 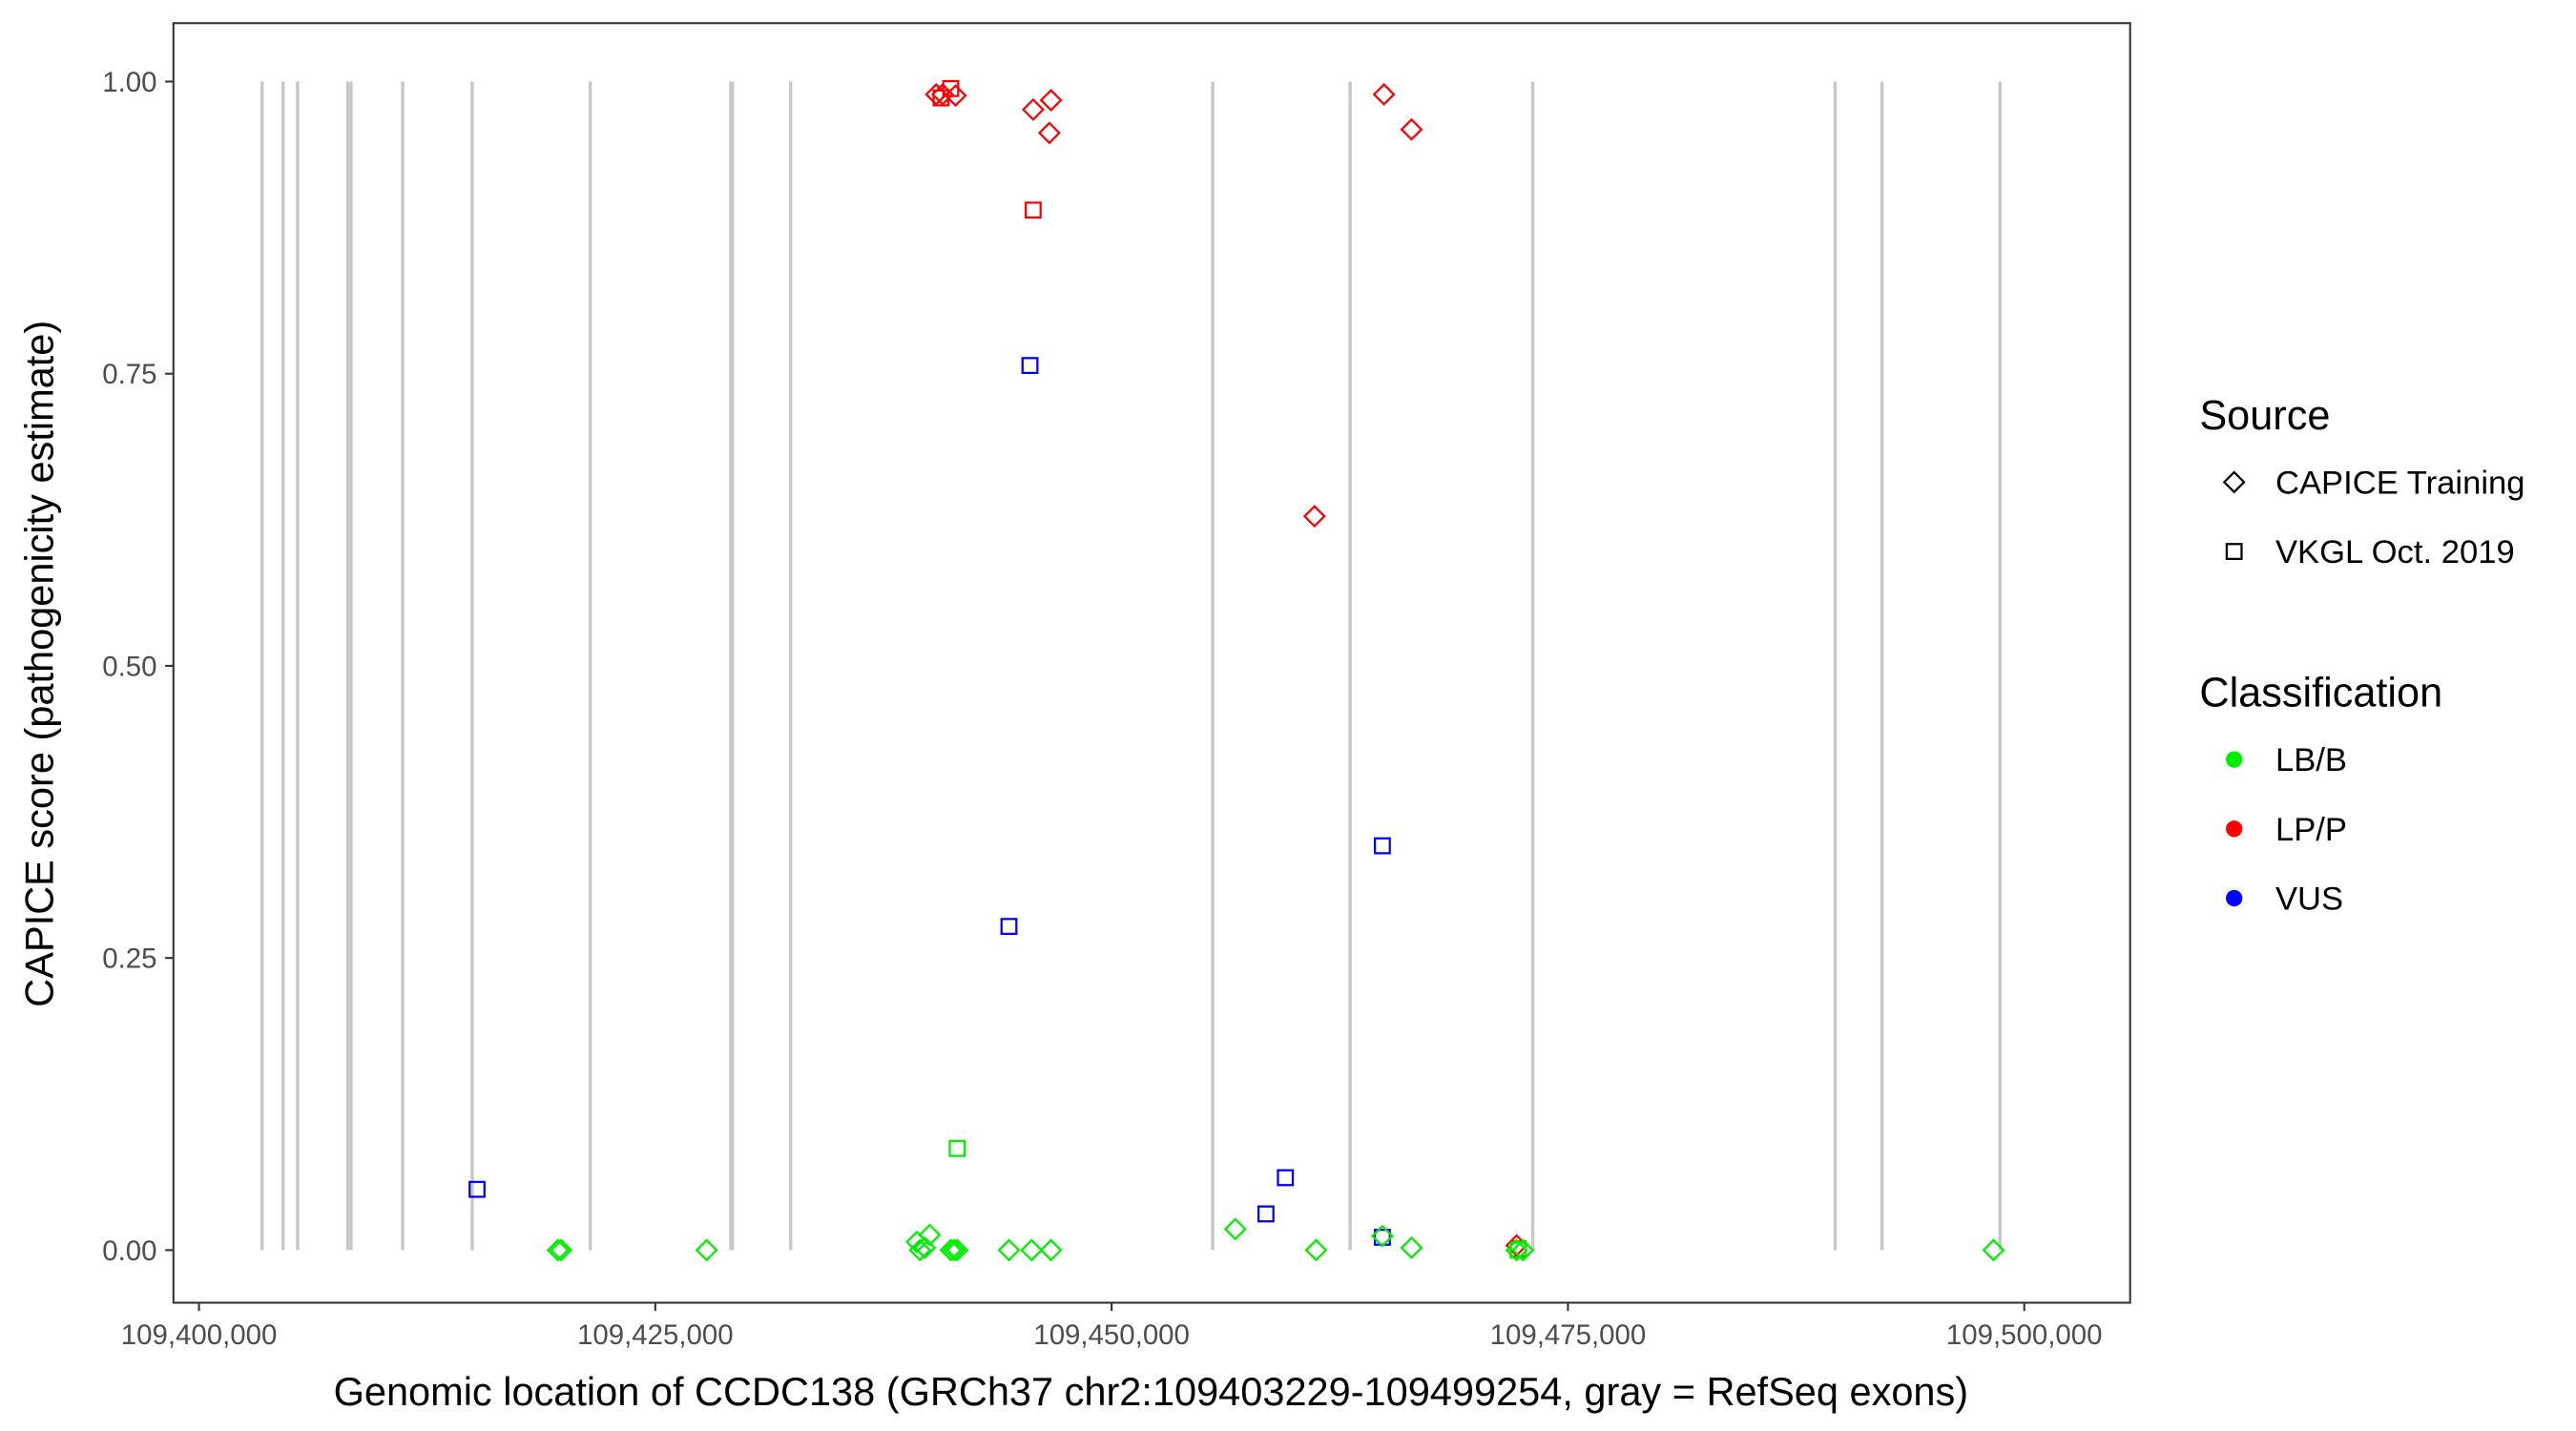 What do you see at coordinates (1111, 1335) in the screenshot?
I see `x-tick-label: 109,450,000` at bounding box center [1111, 1335].